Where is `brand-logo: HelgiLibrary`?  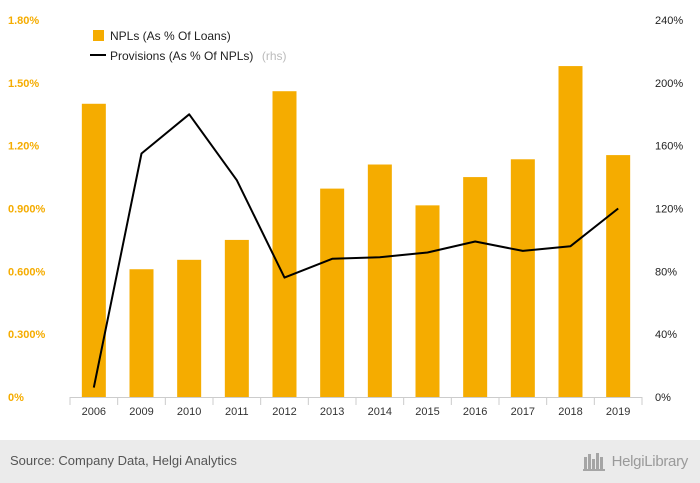 brand-logo: HelgiLibrary is located at coordinates (635, 461).